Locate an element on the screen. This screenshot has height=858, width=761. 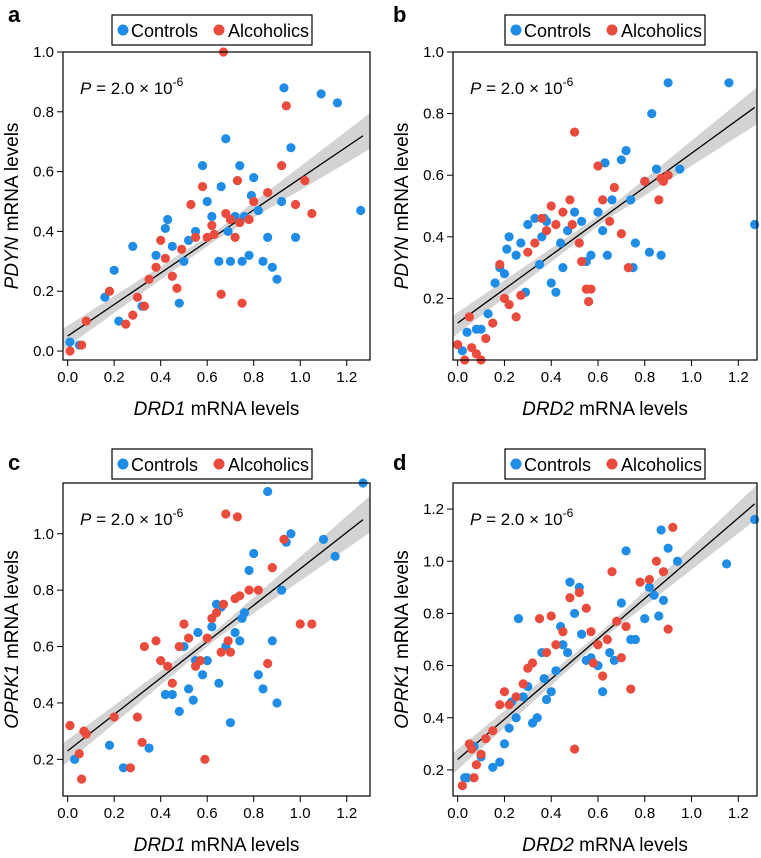
y-tick-label: 0.2 is located at coordinates (43, 759).